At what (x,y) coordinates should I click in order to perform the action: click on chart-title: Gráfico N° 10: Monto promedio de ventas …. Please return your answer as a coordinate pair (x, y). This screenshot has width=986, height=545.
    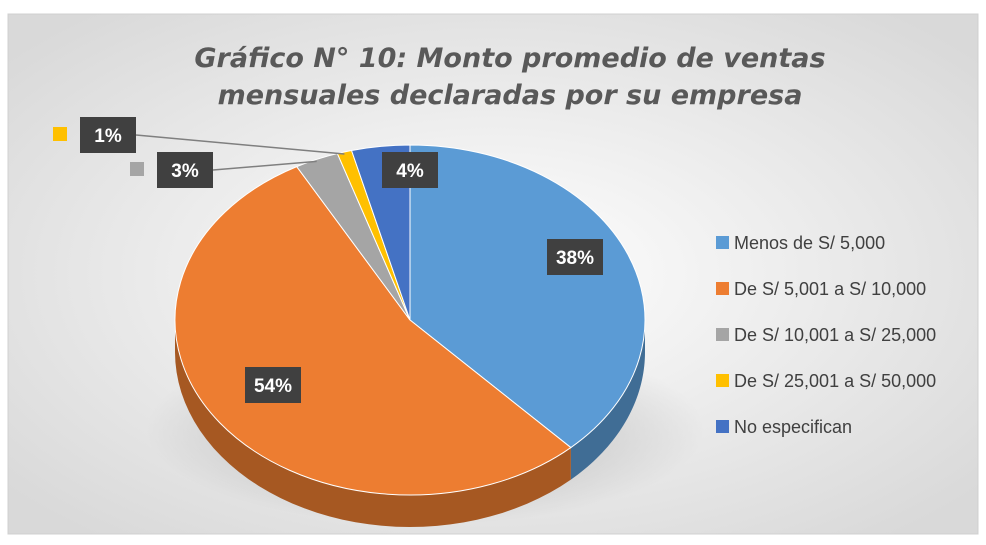
    Looking at the image, I should click on (510, 77).